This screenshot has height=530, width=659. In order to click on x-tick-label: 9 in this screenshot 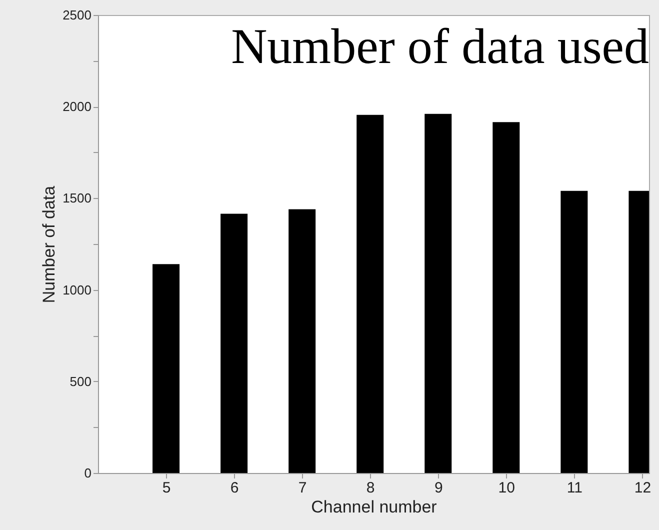, I will do `click(438, 488)`.